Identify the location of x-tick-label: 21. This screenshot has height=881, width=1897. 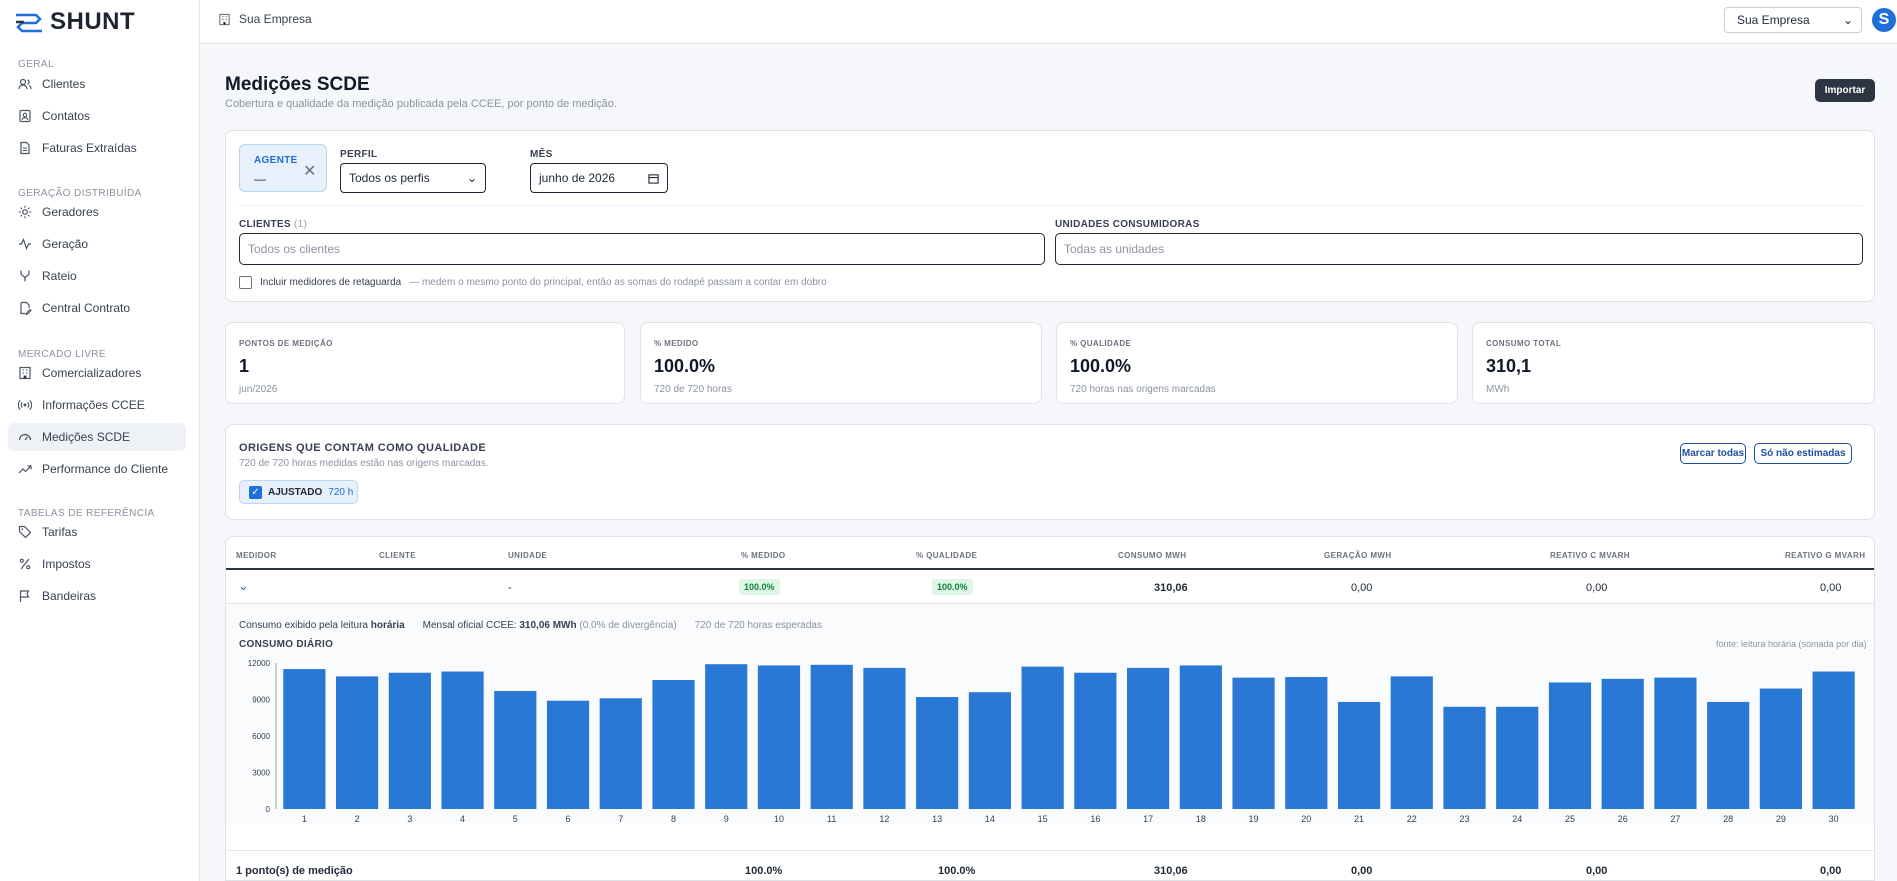
(1359, 819).